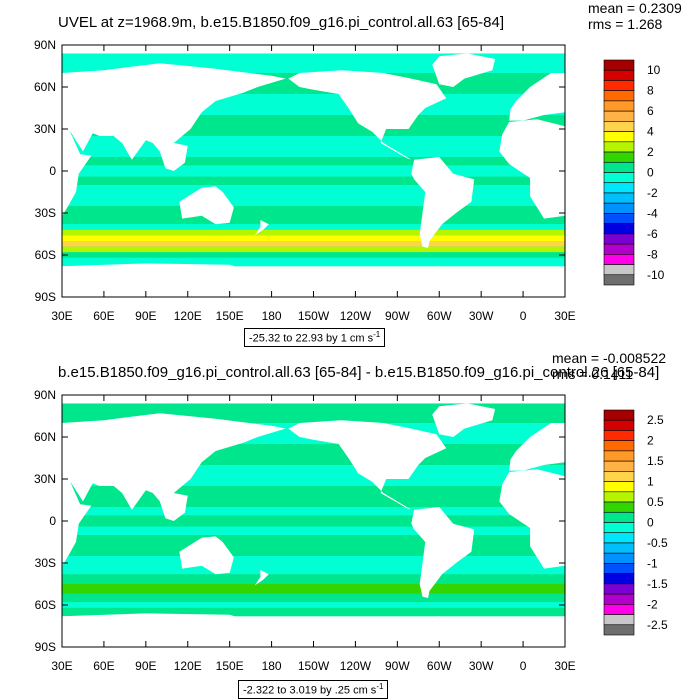 This screenshot has height=700, width=700. I want to click on colorbar-label: 1, so click(650, 482).